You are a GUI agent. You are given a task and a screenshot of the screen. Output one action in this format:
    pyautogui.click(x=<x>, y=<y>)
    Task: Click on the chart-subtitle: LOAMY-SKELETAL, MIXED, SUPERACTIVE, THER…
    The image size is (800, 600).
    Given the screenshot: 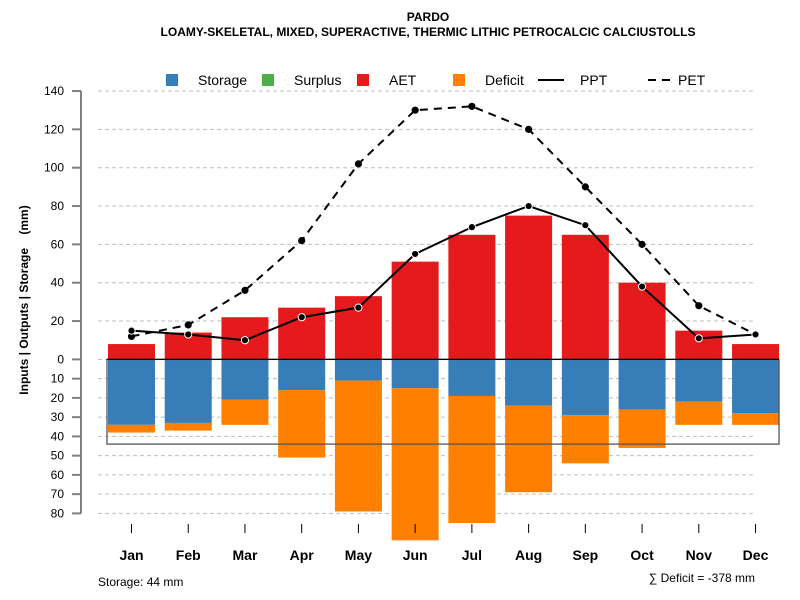 What is the action you would take?
    pyautogui.click(x=428, y=32)
    